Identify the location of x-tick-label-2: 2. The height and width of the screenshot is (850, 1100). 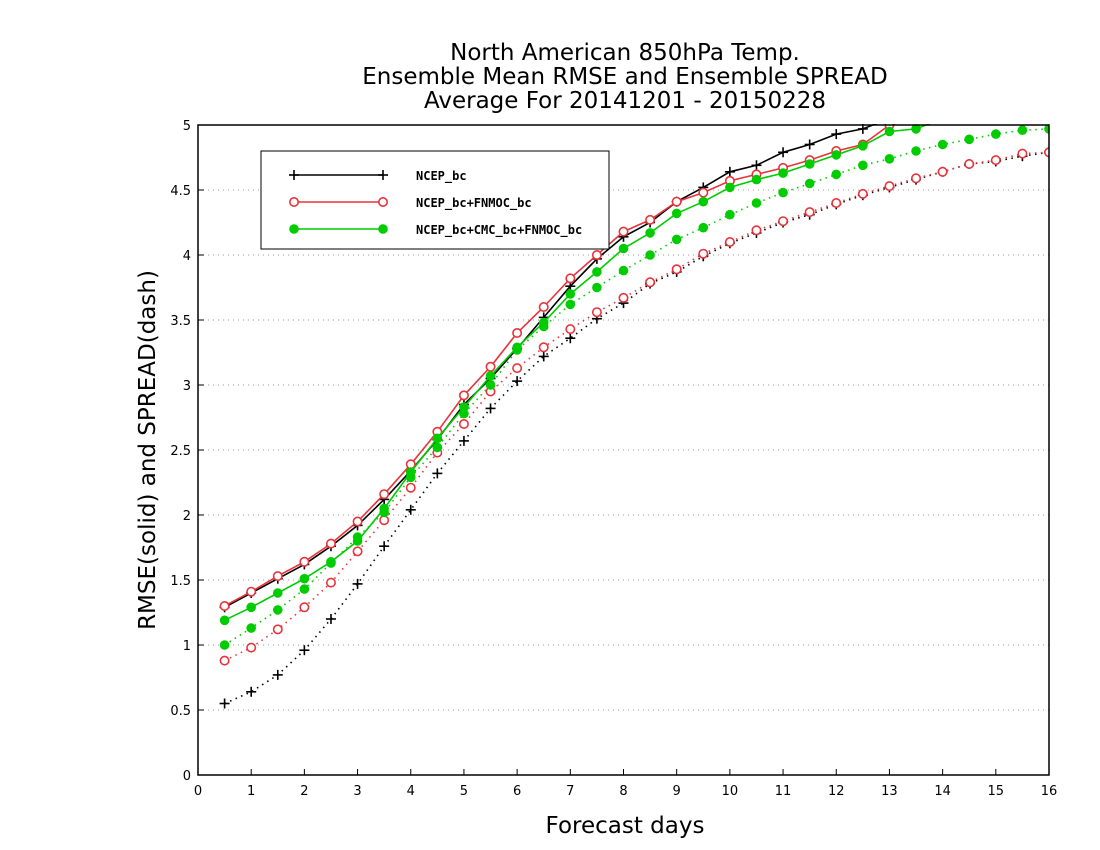
(304, 791).